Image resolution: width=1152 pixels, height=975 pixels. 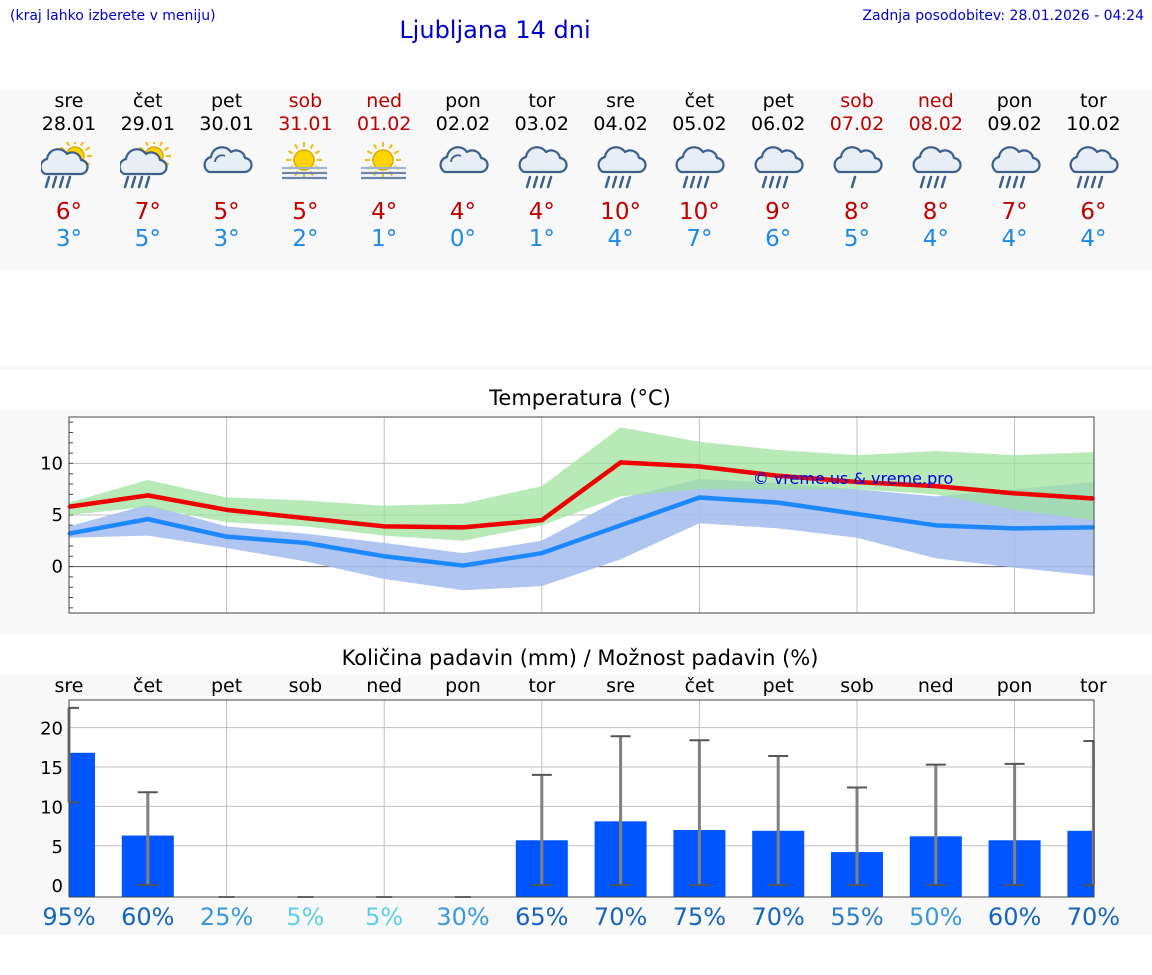 I want to click on min-temperature: 4°, so click(x=1093, y=239).